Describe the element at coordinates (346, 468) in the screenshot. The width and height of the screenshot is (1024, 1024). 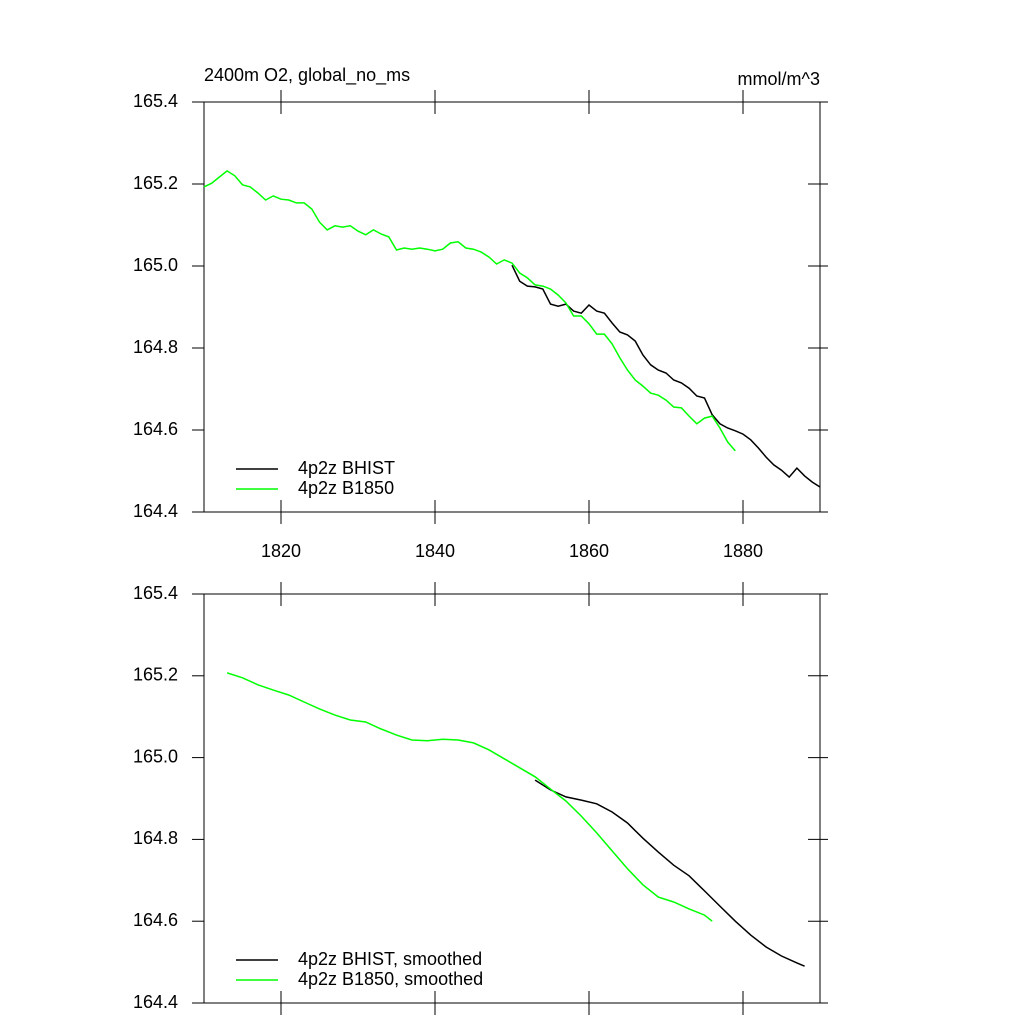
I see `legend-label: 4p2z BHIST` at that location.